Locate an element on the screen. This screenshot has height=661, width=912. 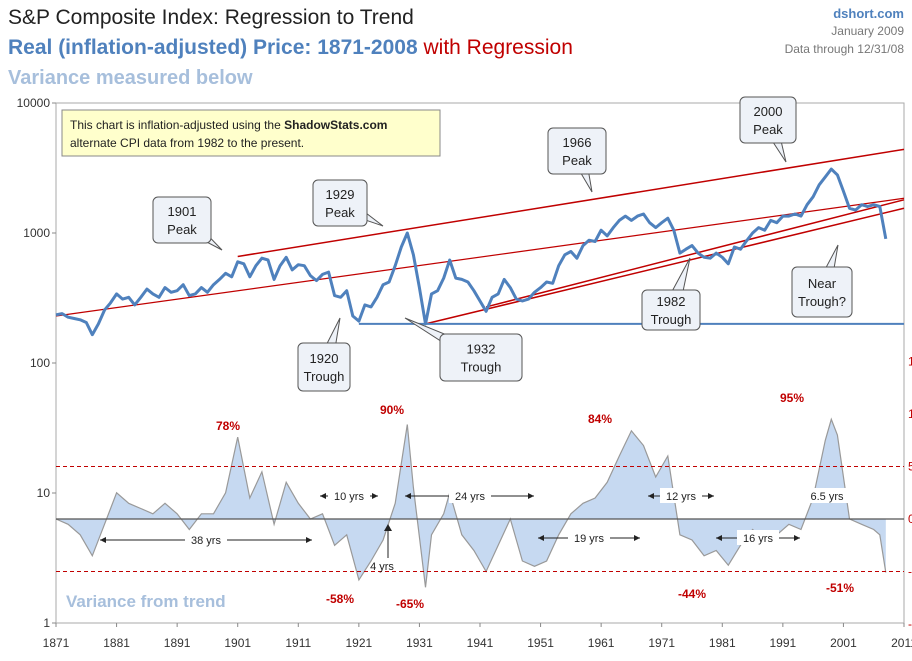
y2-tick-label: -50% is located at coordinates (910, 572).